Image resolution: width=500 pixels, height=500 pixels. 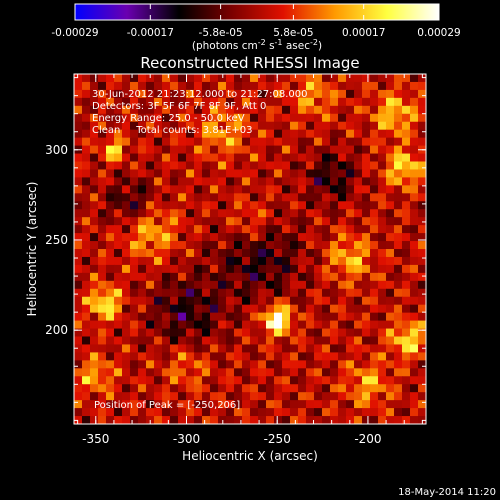 I want to click on colorbar-strip, so click(x=257, y=12).